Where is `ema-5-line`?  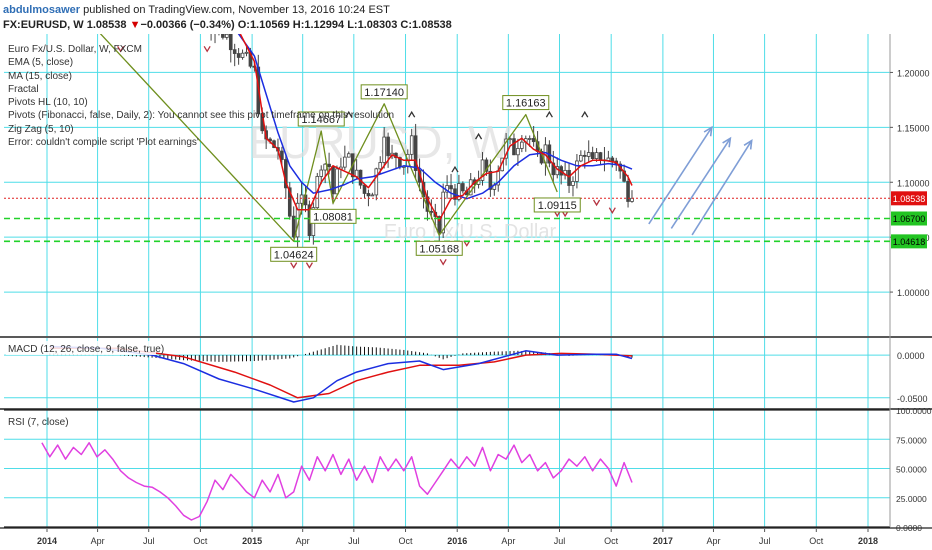
ema-5-line is located at coordinates (436, 128).